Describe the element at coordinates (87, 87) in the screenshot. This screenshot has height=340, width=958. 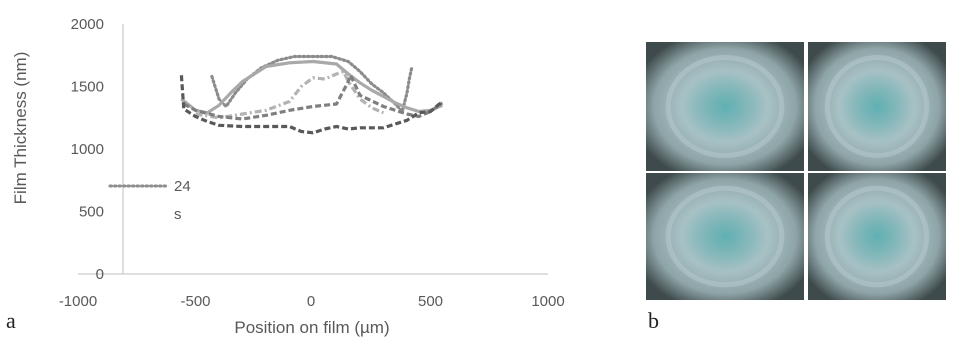
I see `y-tick-label: 1500` at that location.